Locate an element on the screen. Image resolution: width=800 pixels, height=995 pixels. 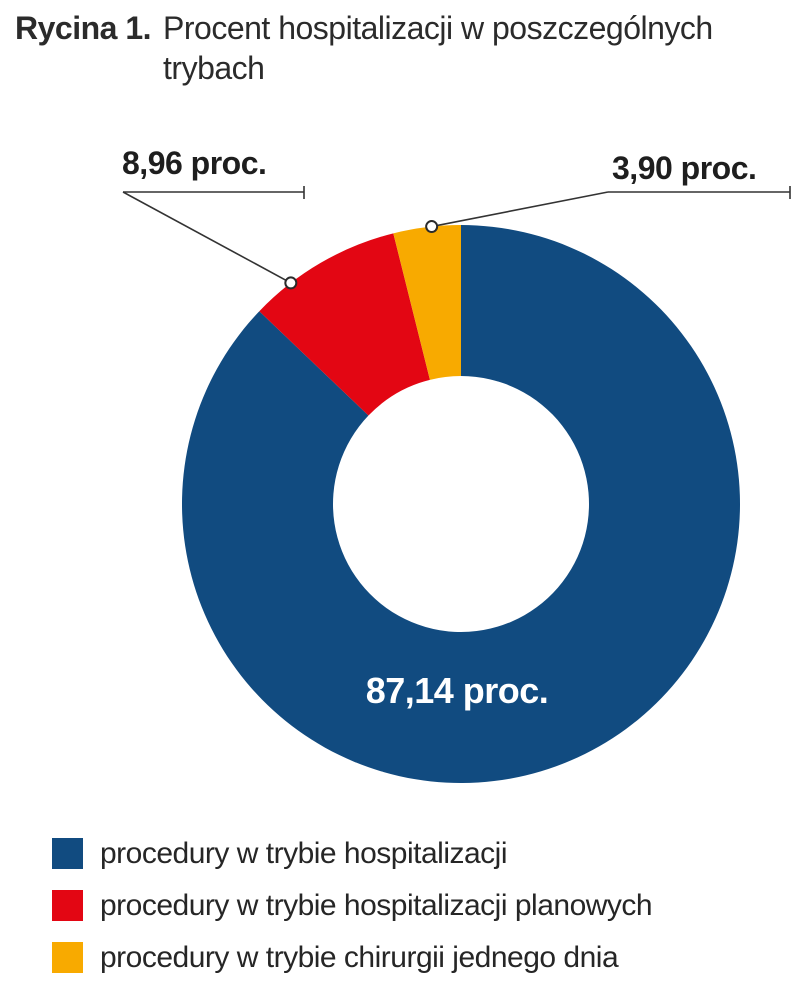
callout-leader-red is located at coordinates (207, 237).